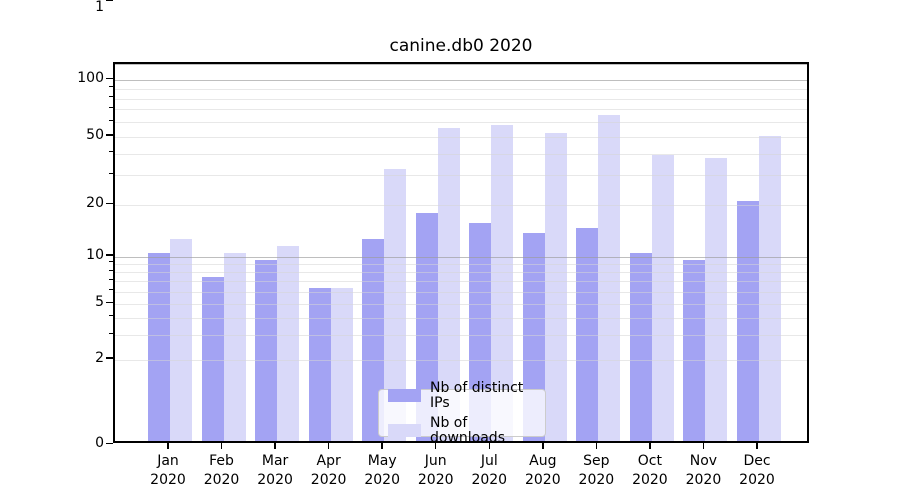 The width and height of the screenshot is (900, 500). I want to click on legend-item-downloads: Nb of downloads, so click(462, 430).